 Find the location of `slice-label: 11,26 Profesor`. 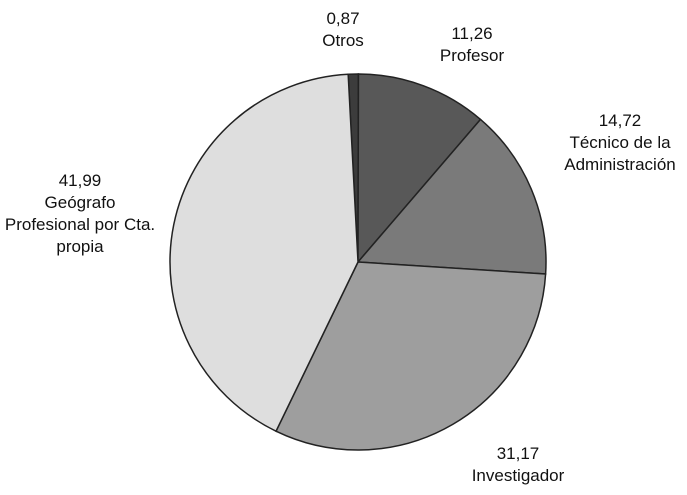

slice-label: 11,26 Profesor is located at coordinates (472, 45).